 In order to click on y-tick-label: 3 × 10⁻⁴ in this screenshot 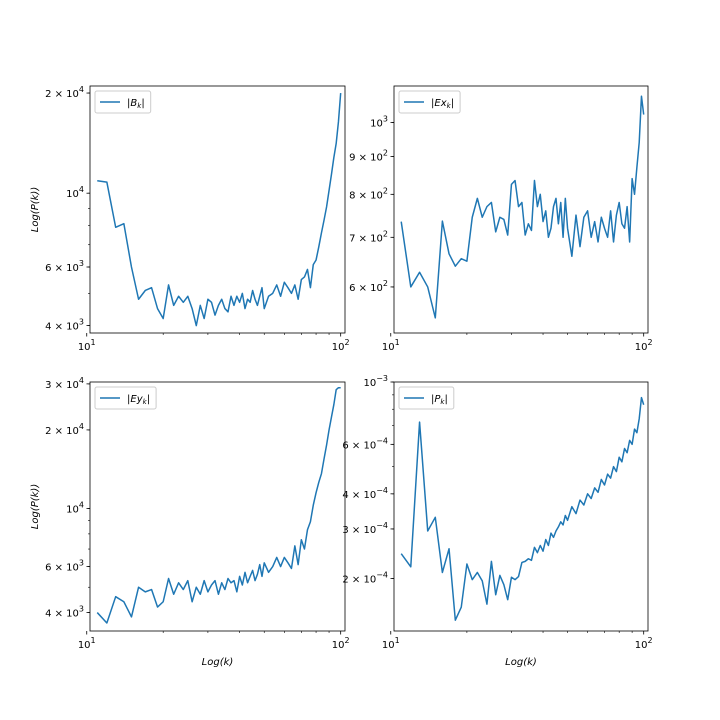, I will do `click(365, 528)`.